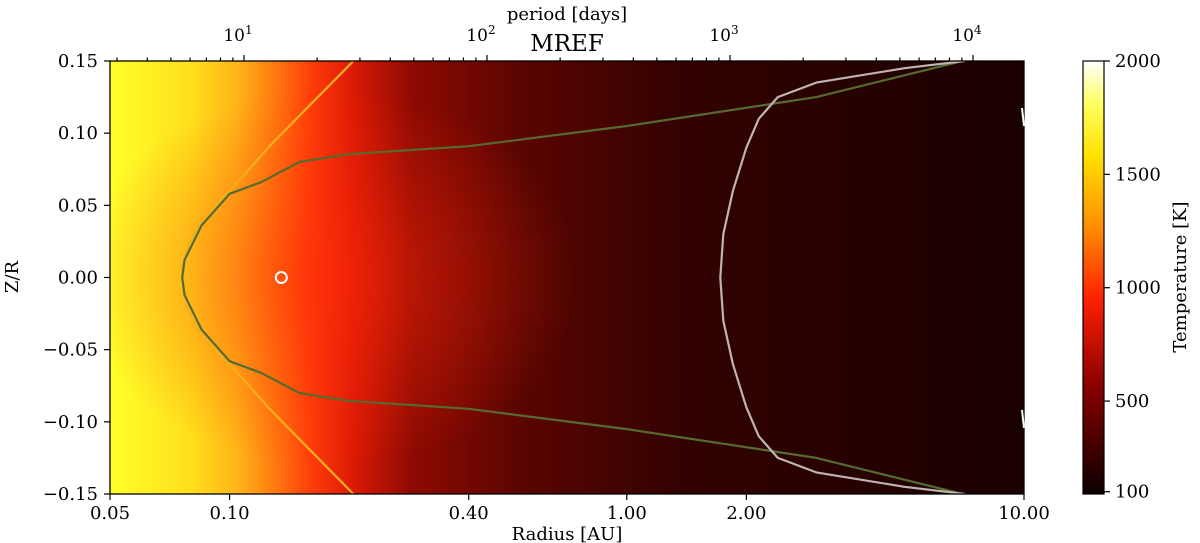 The height and width of the screenshot is (543, 1200). What do you see at coordinates (78, 61) in the screenshot?
I see `y-tick-label: 0.15` at bounding box center [78, 61].